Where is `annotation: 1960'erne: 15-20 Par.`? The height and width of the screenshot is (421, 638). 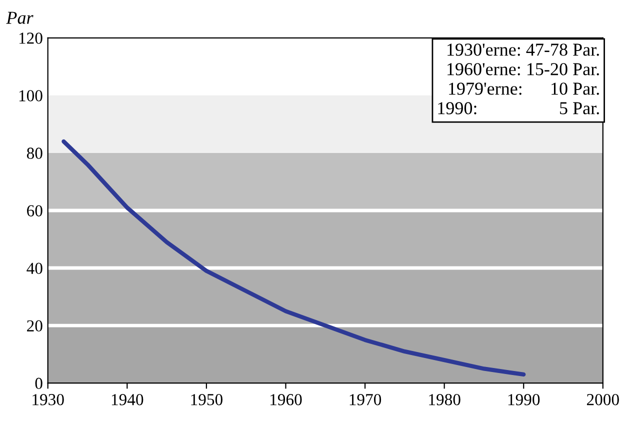
annotation: 1960'erne: 15-20 Par. is located at coordinates (523, 69).